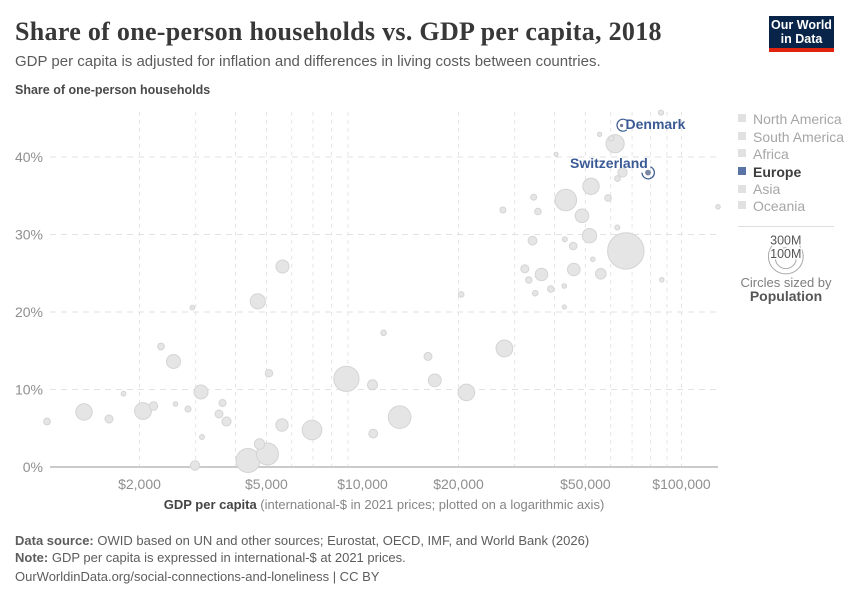 The width and height of the screenshot is (850, 600). What do you see at coordinates (785, 241) in the screenshot?
I see `svg-text: 300M` at bounding box center [785, 241].